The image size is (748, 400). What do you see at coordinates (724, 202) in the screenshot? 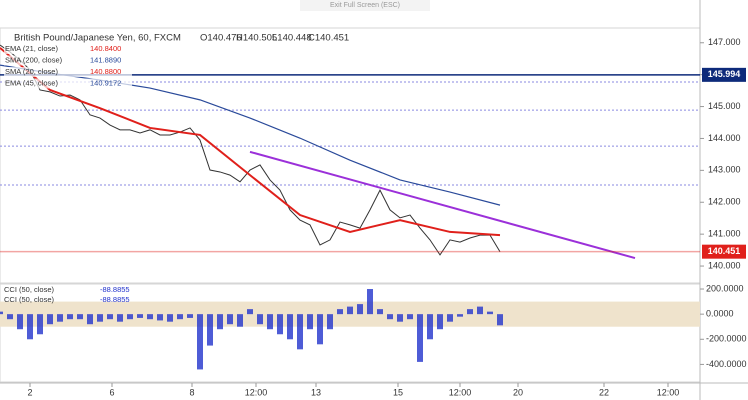
I see `y-tick-label: 142.000` at bounding box center [724, 202].